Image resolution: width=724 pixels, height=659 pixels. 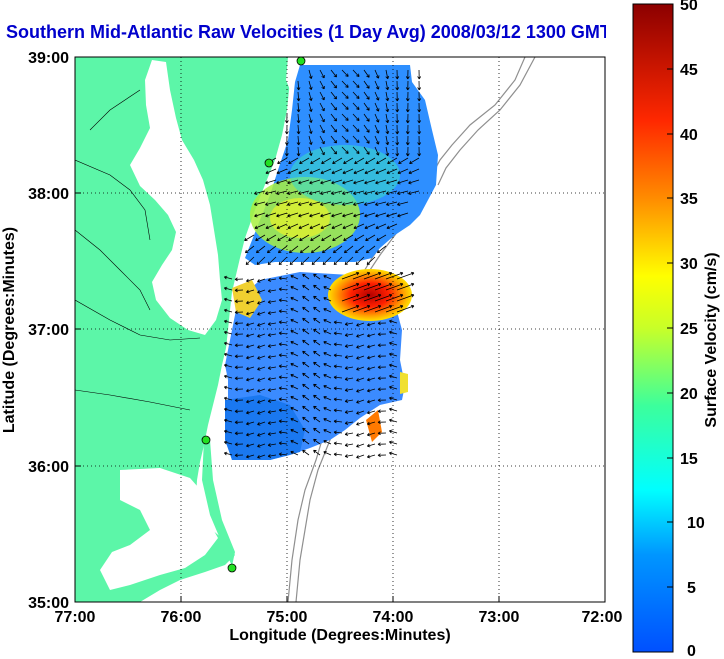 I want to click on colorbar-tick-label: 40, so click(x=689, y=135).